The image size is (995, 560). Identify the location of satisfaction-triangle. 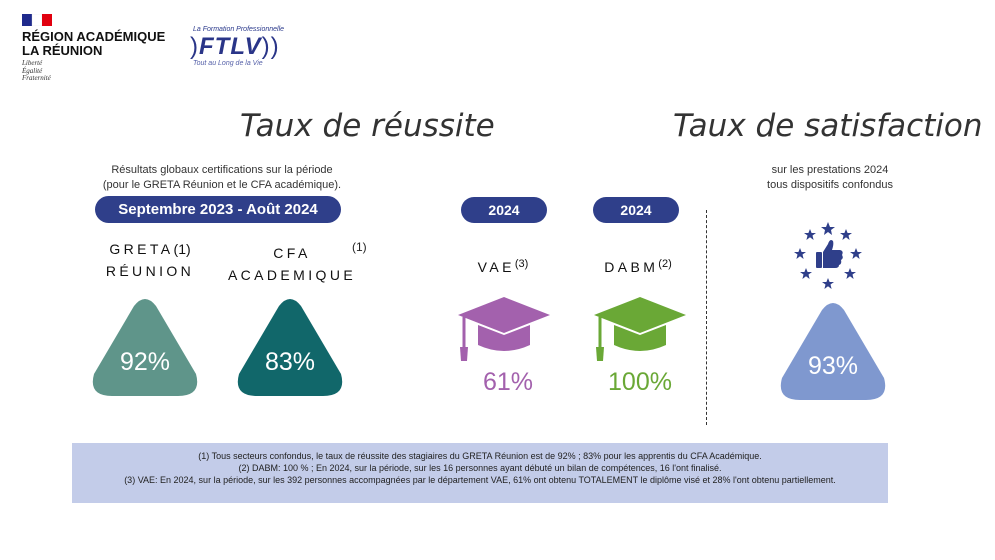
(833, 351).